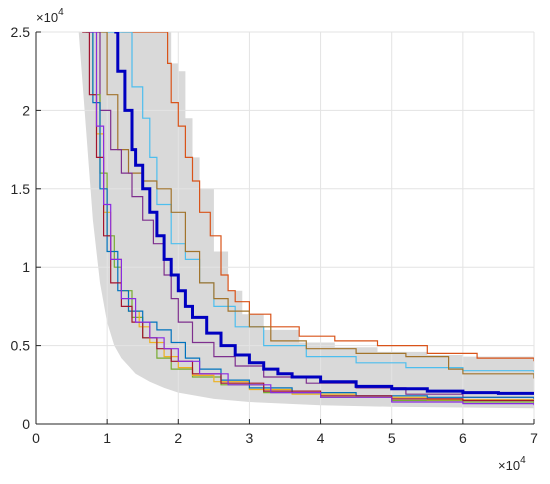  Describe the element at coordinates (392, 438) in the screenshot. I see `x-tick-label: 5` at that location.